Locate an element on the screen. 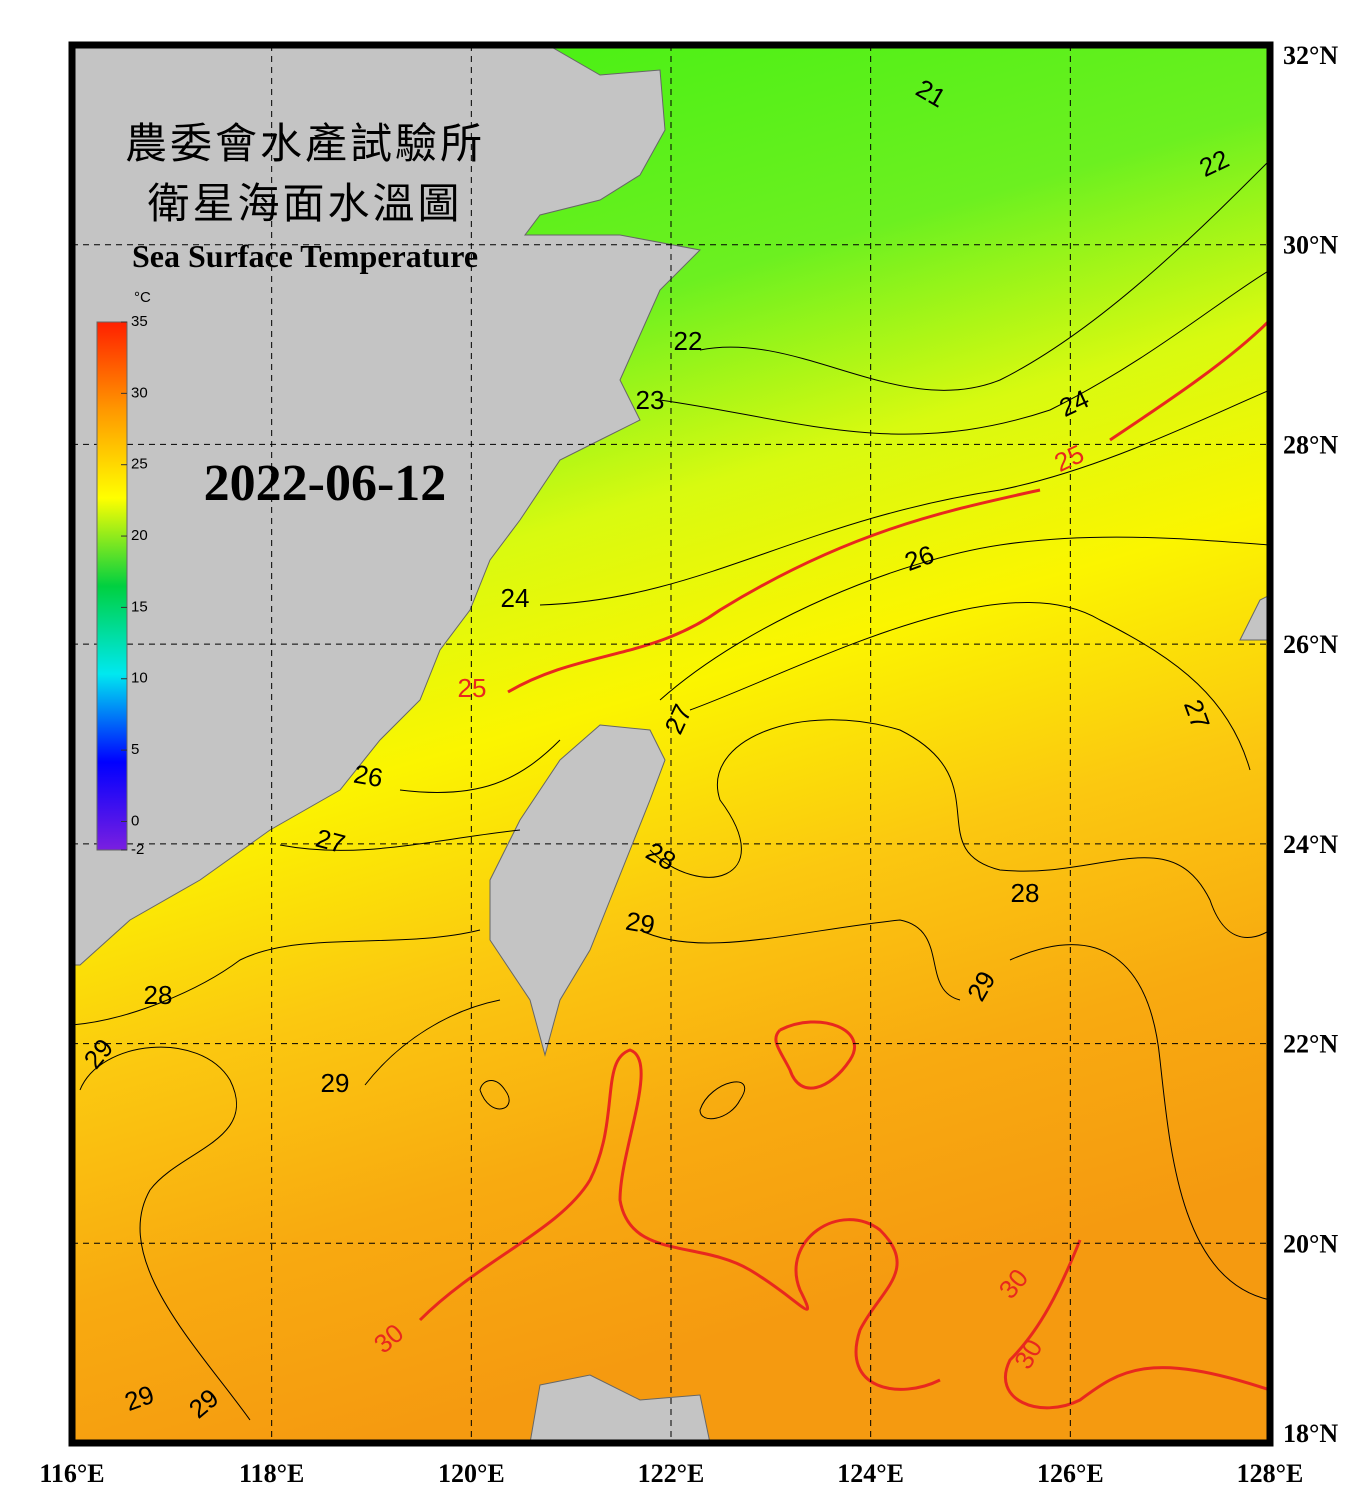  lat-label: 24°N is located at coordinates (1310, 844).